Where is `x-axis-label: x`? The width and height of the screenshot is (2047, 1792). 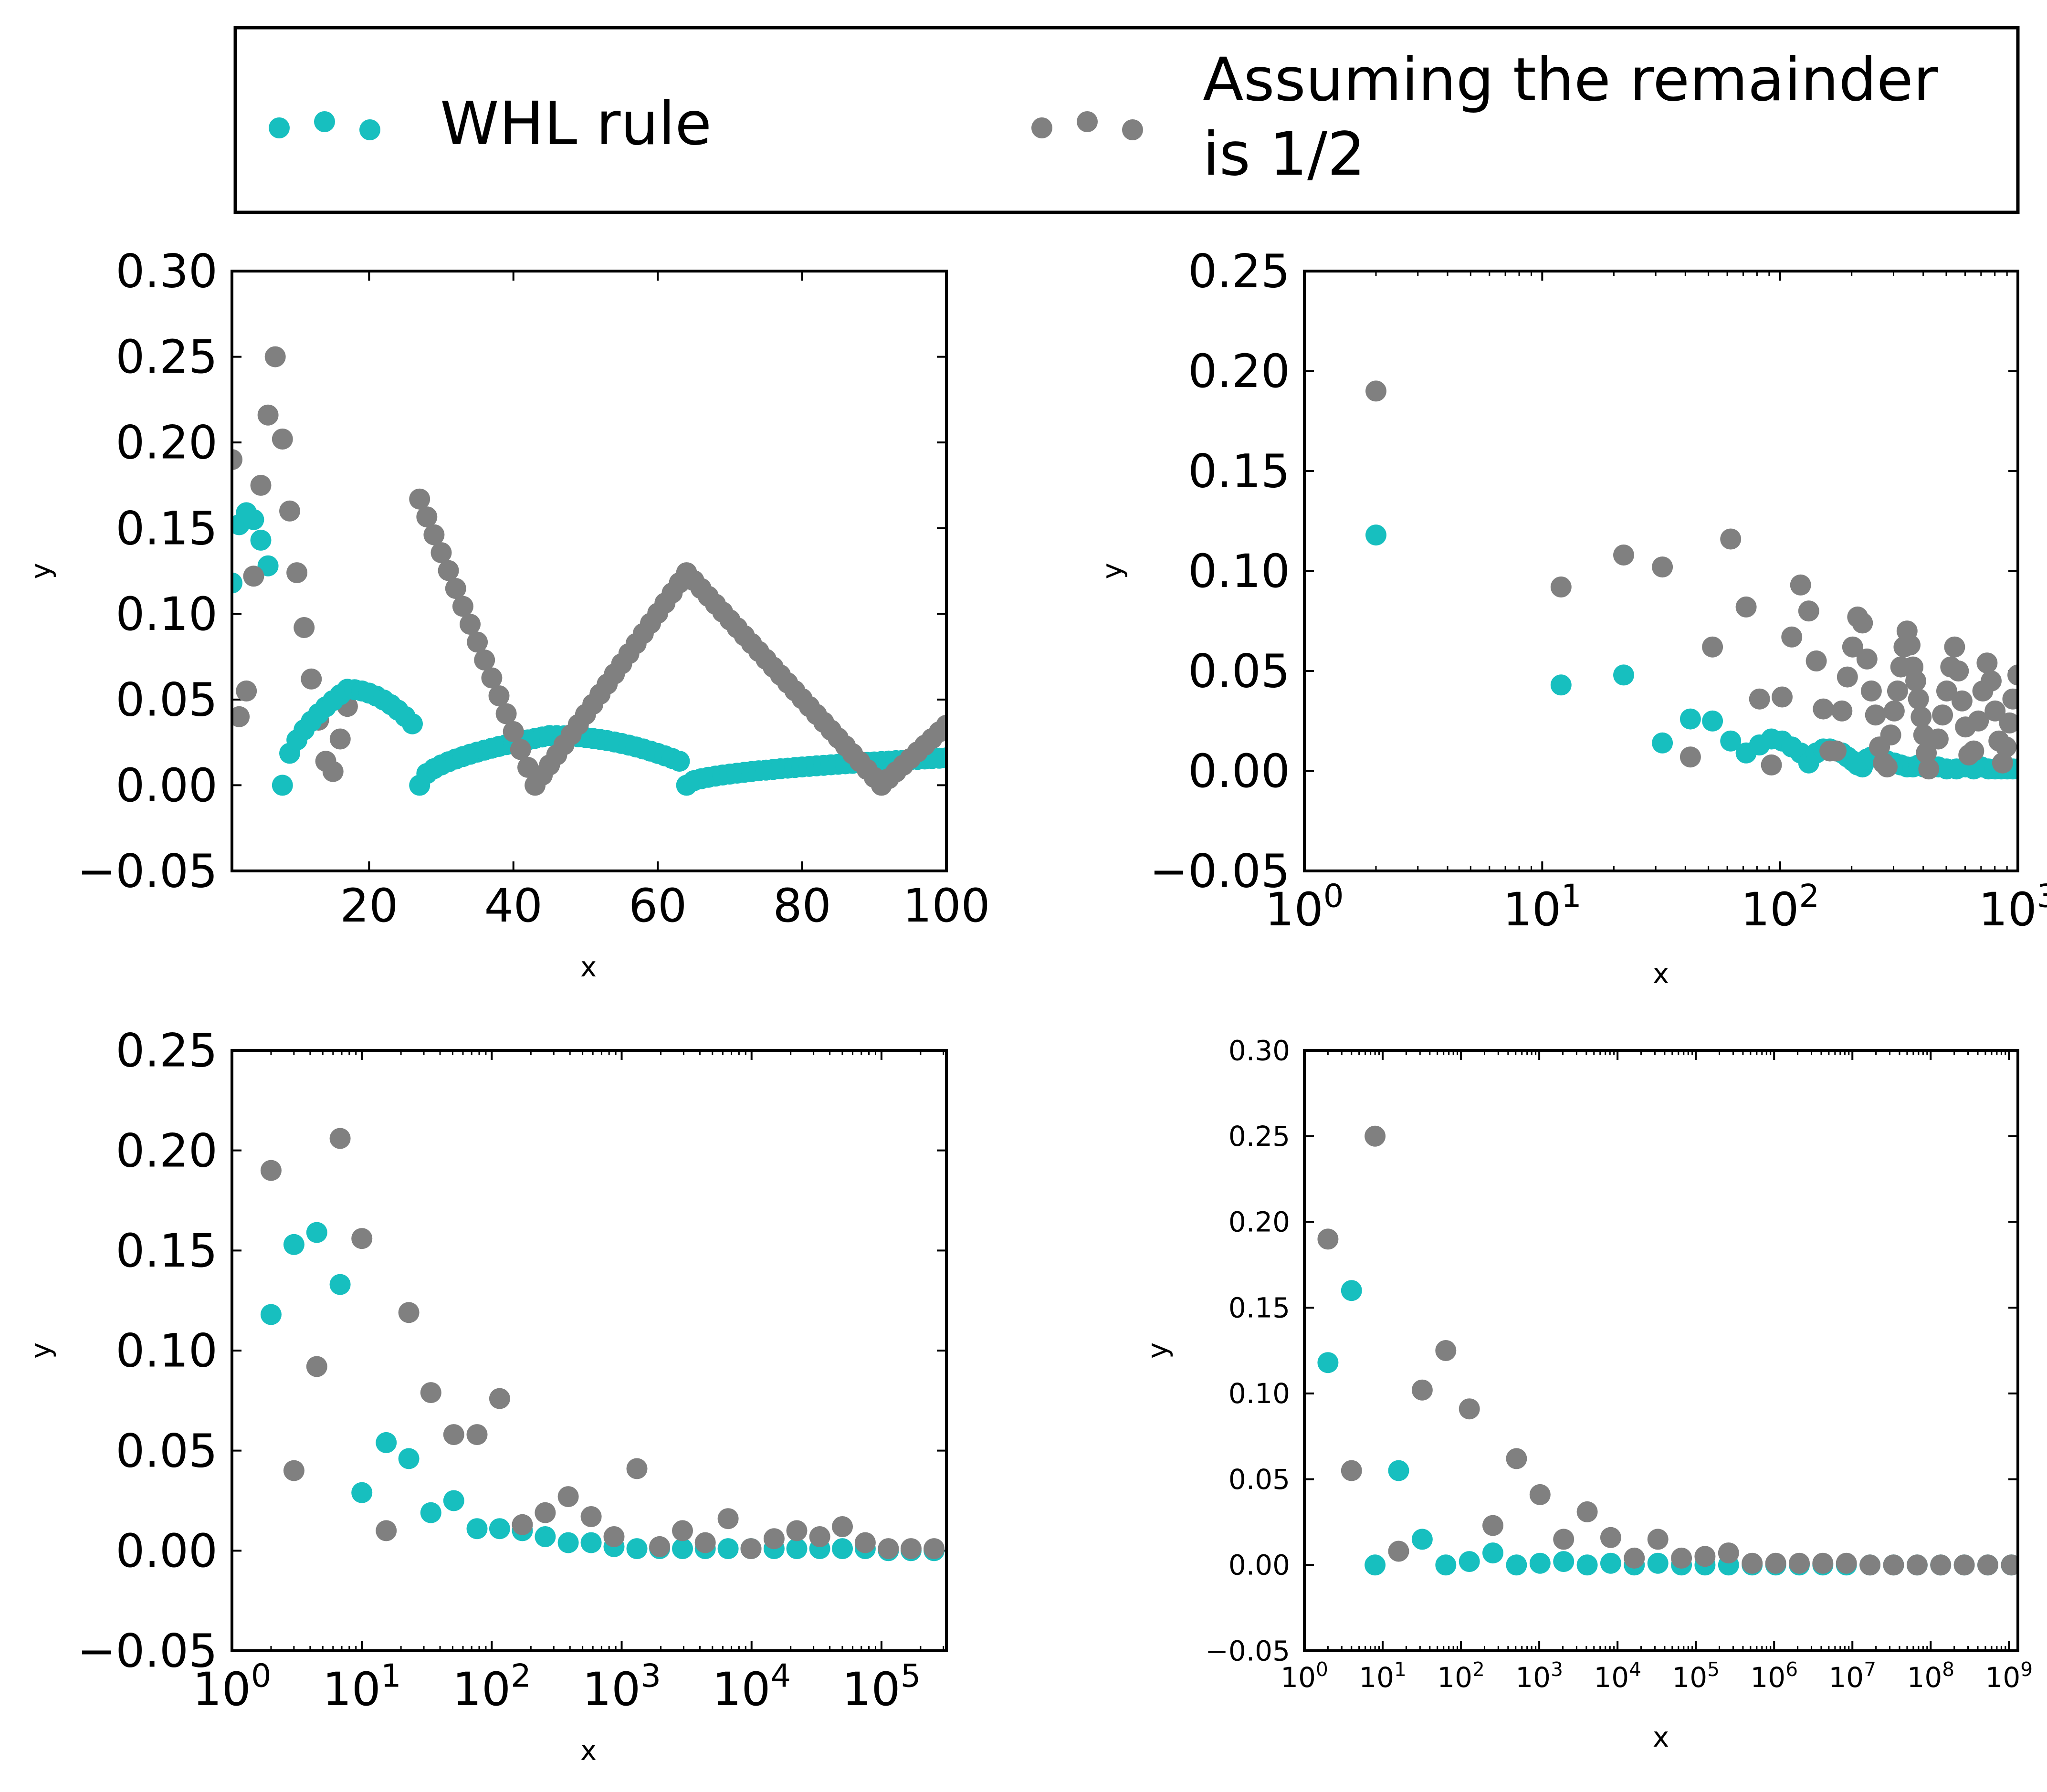 x-axis-label: x is located at coordinates (1661, 973).